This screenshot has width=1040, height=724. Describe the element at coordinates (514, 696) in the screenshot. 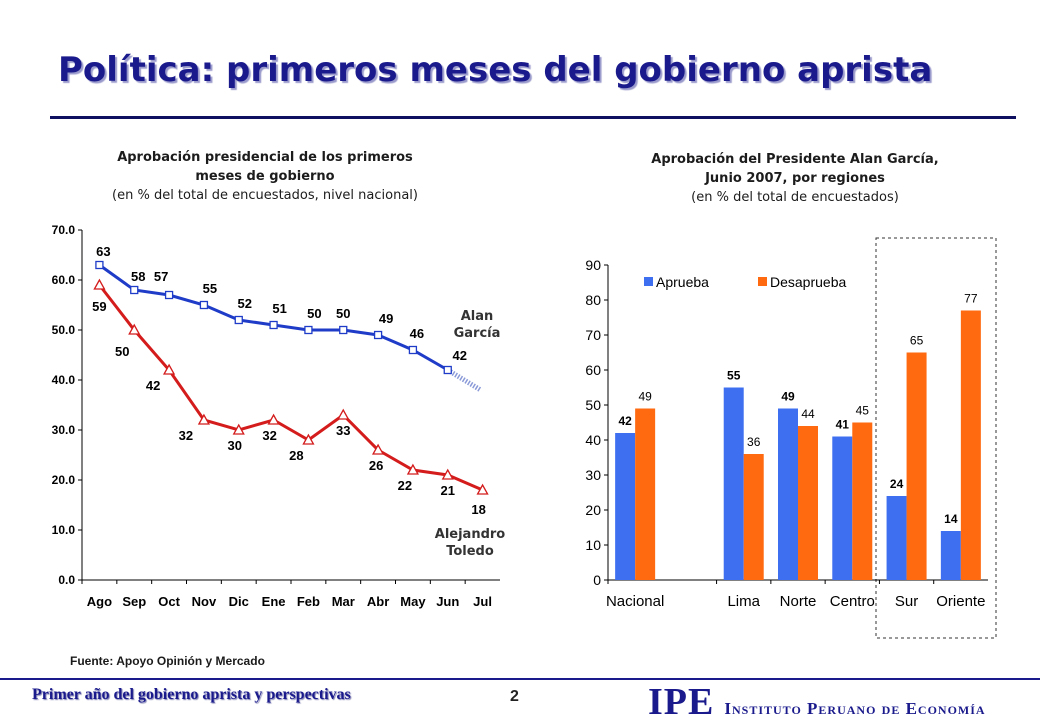

I see `page-number: 2` at that location.